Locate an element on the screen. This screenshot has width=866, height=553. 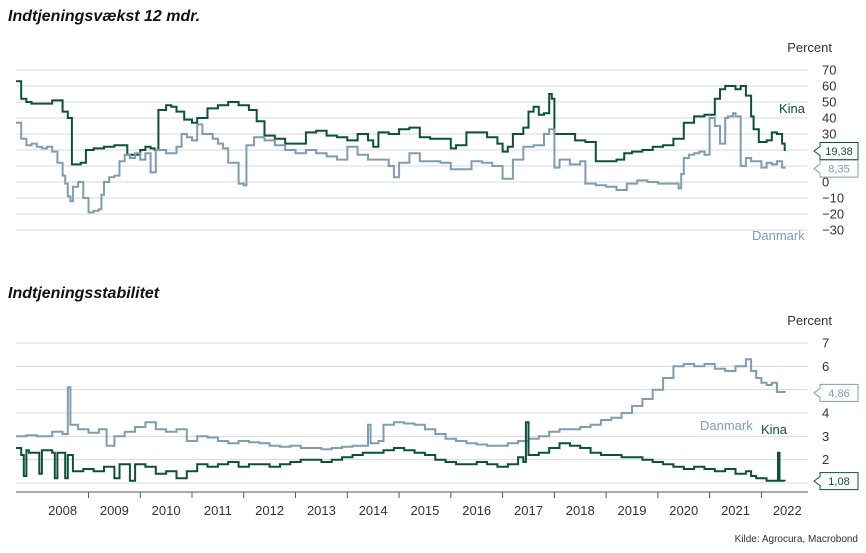
growth-end-label-danmark: 8,35 is located at coordinates (838, 170).